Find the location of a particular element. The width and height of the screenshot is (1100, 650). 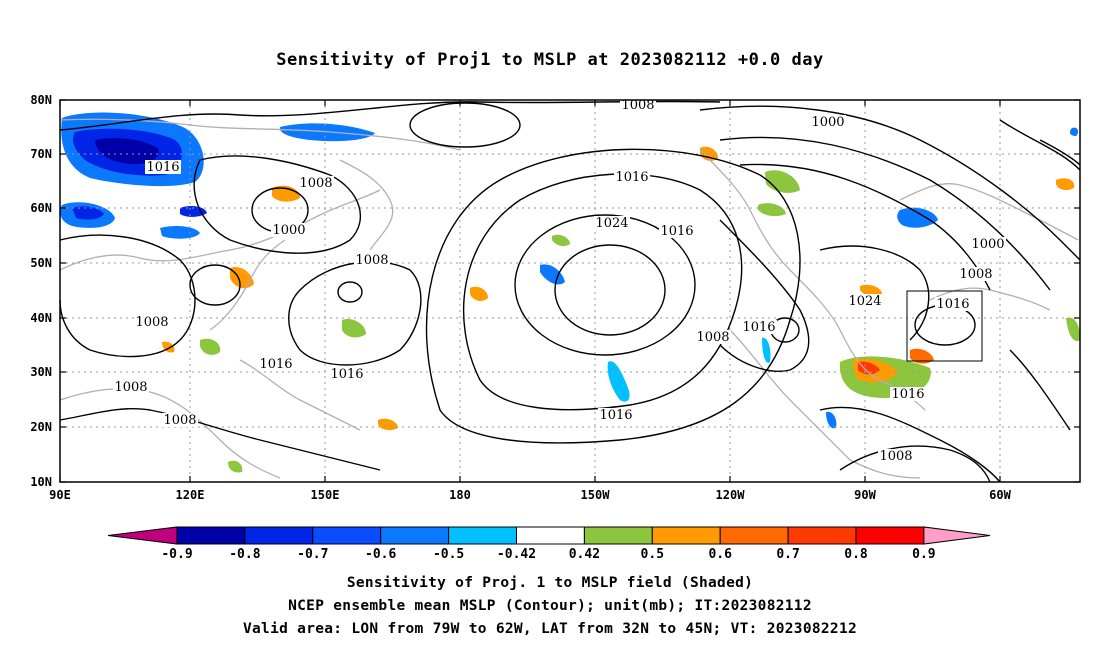

colorbar-label: -0.6 is located at coordinates (380, 554).